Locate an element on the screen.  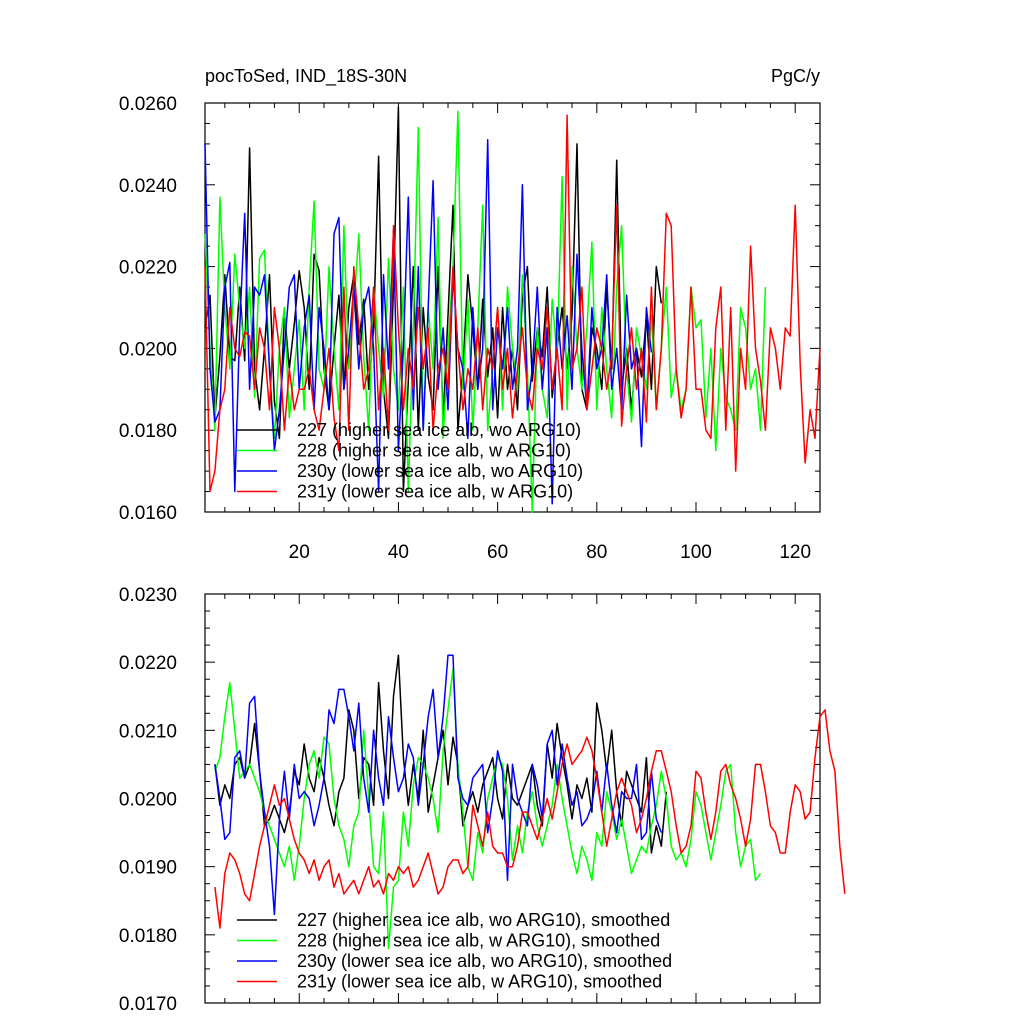
x-tick-label: 20 is located at coordinates (299, 552).